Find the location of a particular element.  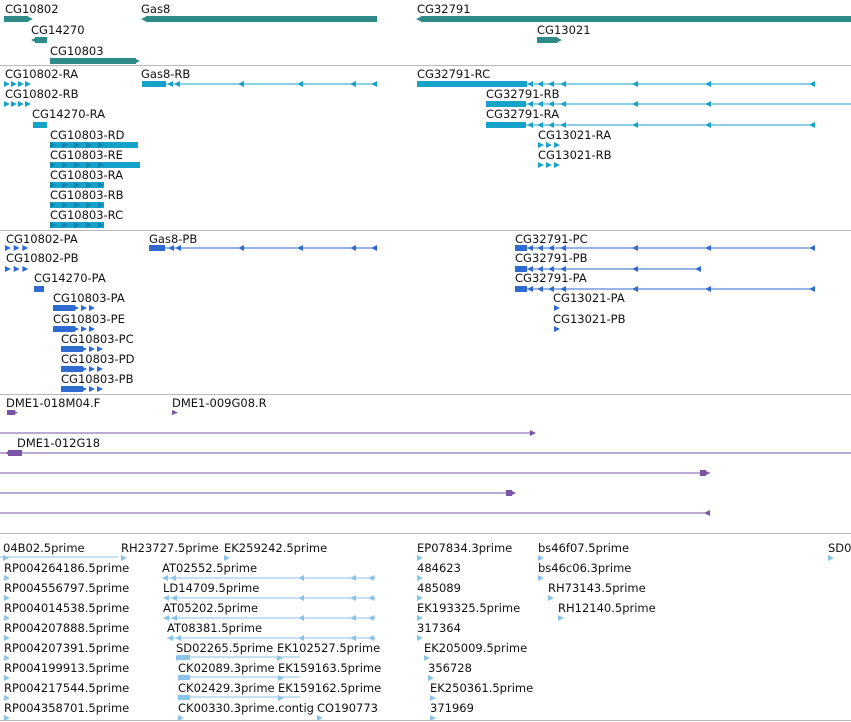

est-rp004014538-5prime is located at coordinates (7, 618).